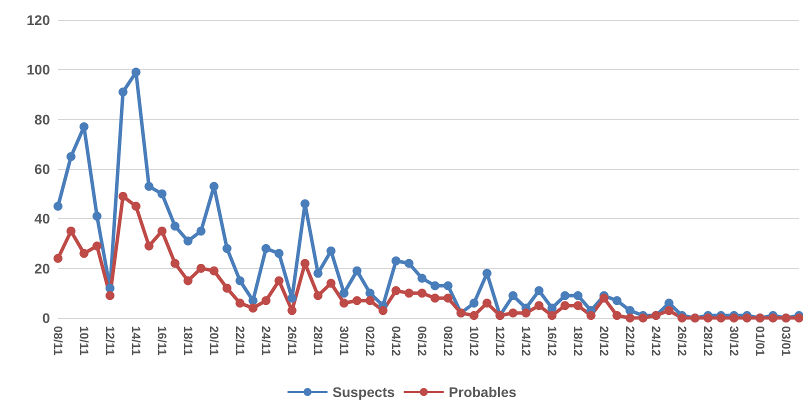  Describe the element at coordinates (370, 341) in the screenshot. I see `x-tick-label: 02/12` at that location.